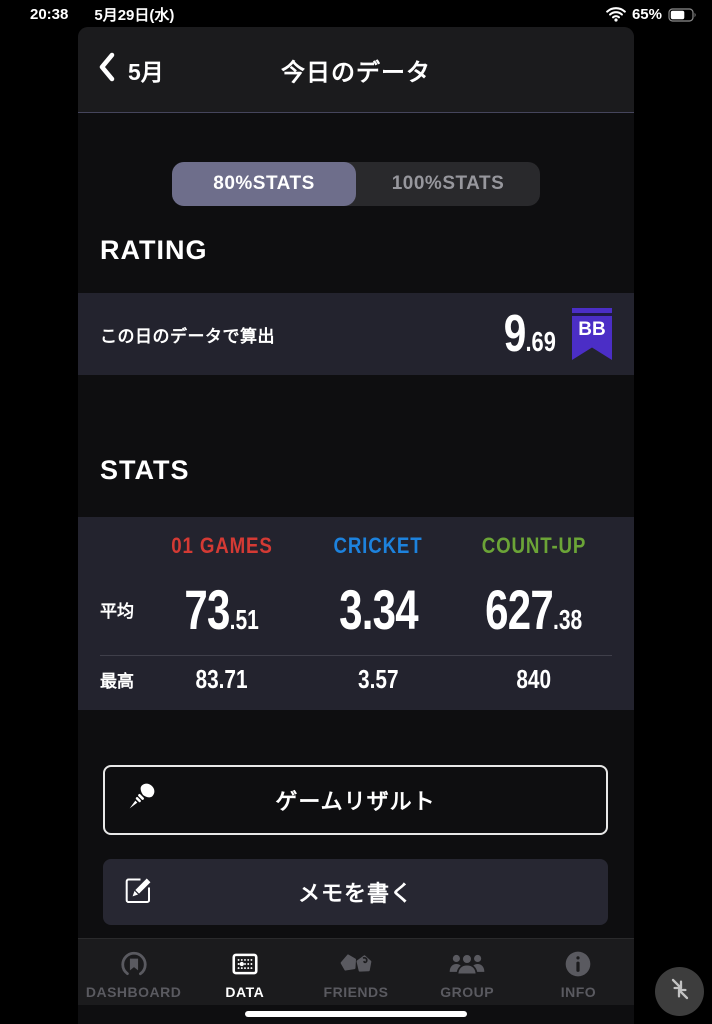 The height and width of the screenshot is (1024, 712). What do you see at coordinates (117, 681) in the screenshot?
I see `best-row-label: 最高` at bounding box center [117, 681].